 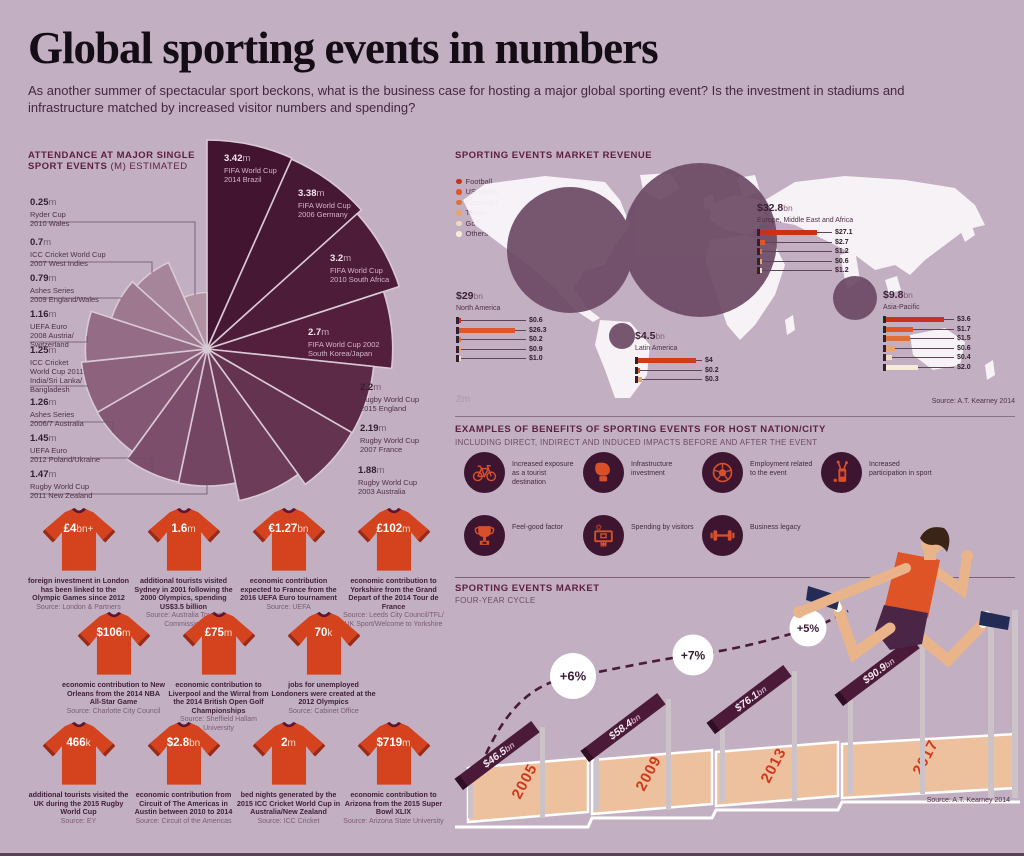 I want to click on bar-value-label: $0.6, so click(x=964, y=348).